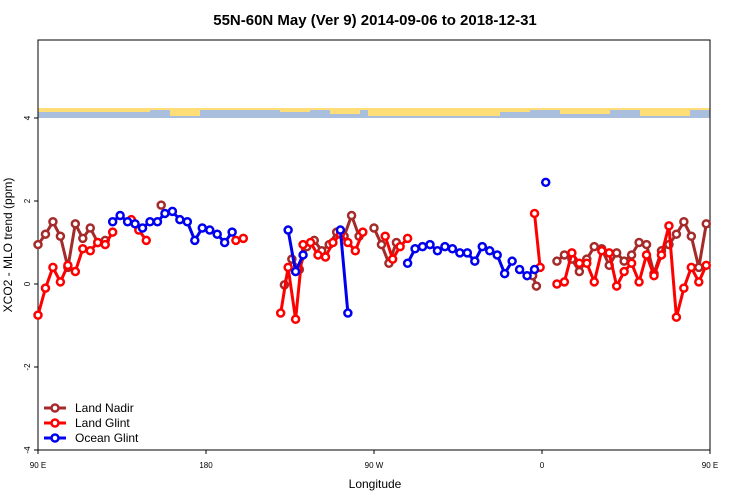 Image resolution: width=750 pixels, height=500 pixels. What do you see at coordinates (27, 283) in the screenshot?
I see `y-tick-label: 0` at bounding box center [27, 283].